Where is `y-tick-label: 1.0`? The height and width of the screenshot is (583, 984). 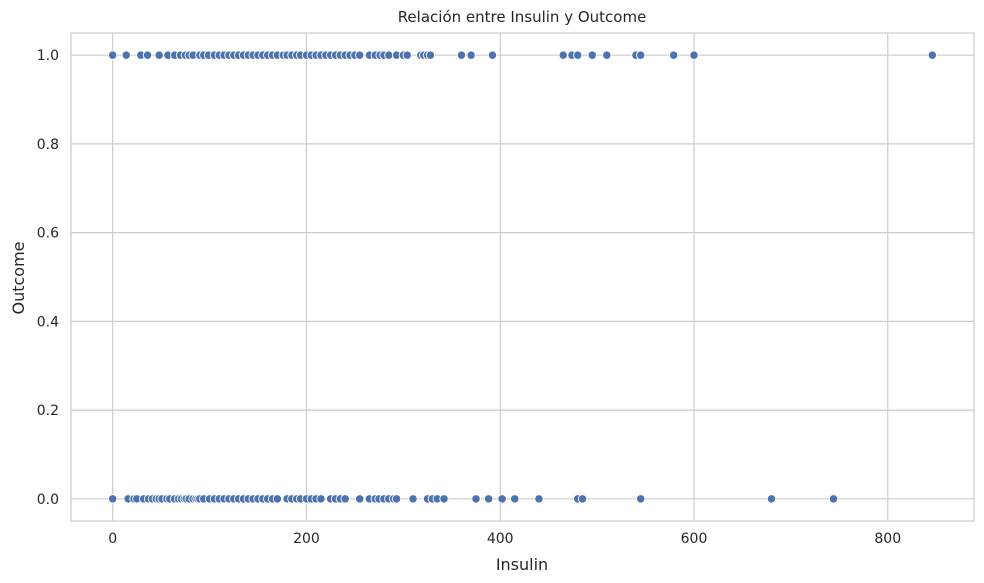 y-tick-label: 1.0 is located at coordinates (48, 56).